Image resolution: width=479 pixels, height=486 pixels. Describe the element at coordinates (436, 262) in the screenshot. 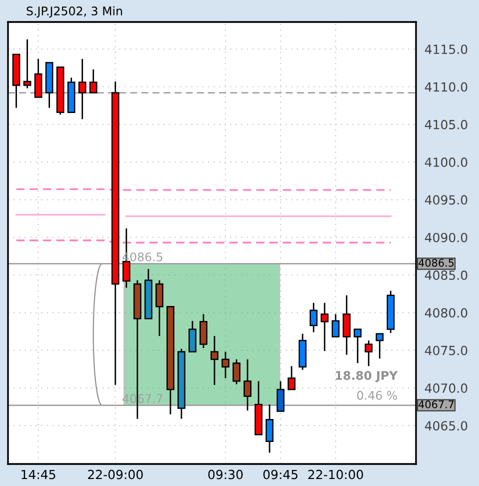

I see `ref-line-label: 4086.5` at that location.